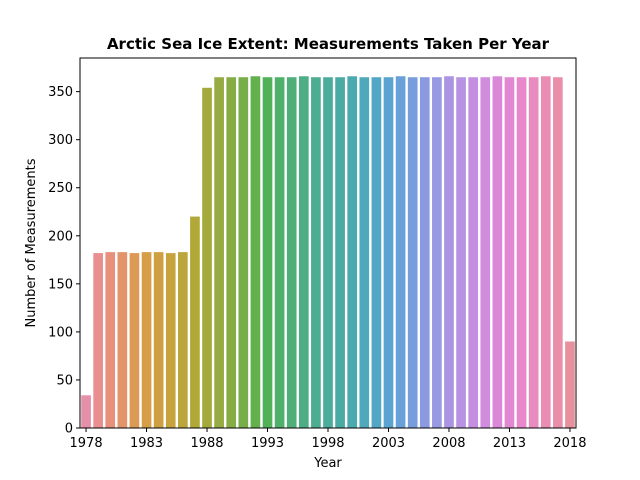  What do you see at coordinates (64, 380) in the screenshot?
I see `y-tick-label-50: 50` at bounding box center [64, 380].